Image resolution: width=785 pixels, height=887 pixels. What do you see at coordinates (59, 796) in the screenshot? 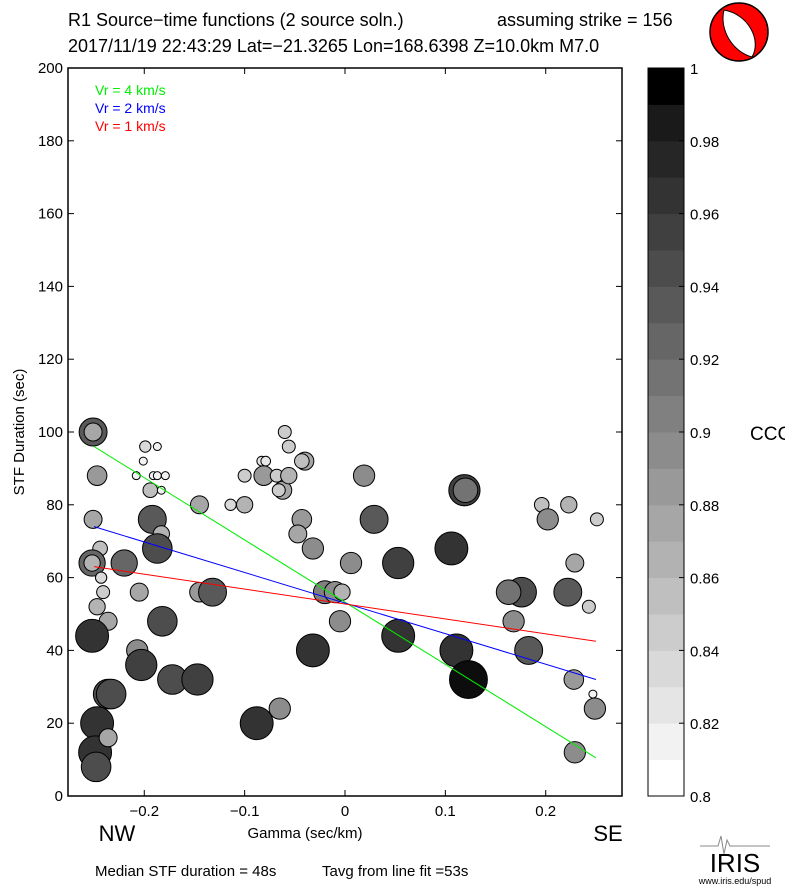
I see `y-tick-label: 0` at bounding box center [59, 796].